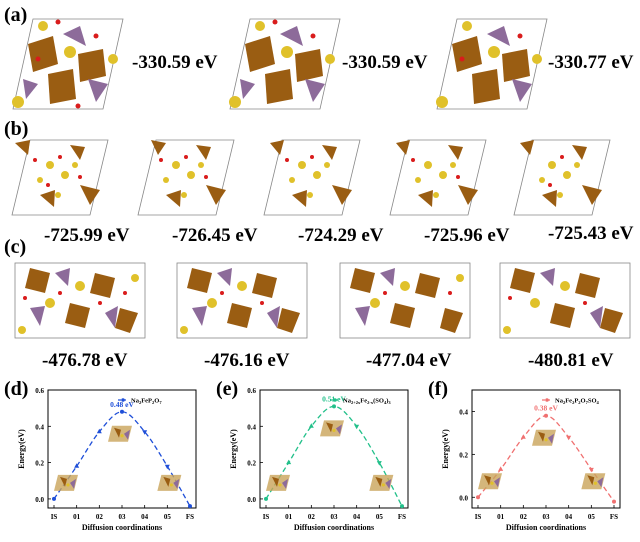  What do you see at coordinates (16, 129) in the screenshot?
I see `panel-label-b: (b)` at bounding box center [16, 129].